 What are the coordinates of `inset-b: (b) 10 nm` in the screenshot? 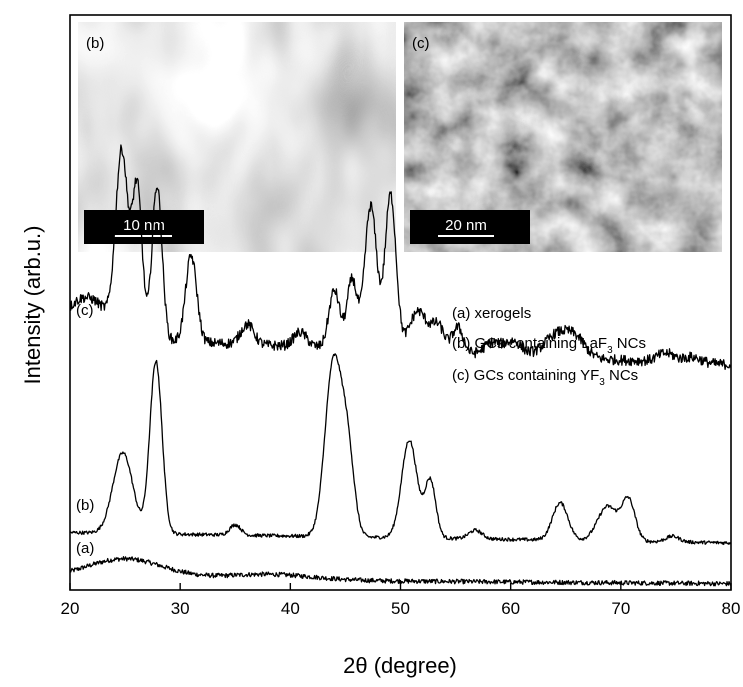 It's located at (237, 137).